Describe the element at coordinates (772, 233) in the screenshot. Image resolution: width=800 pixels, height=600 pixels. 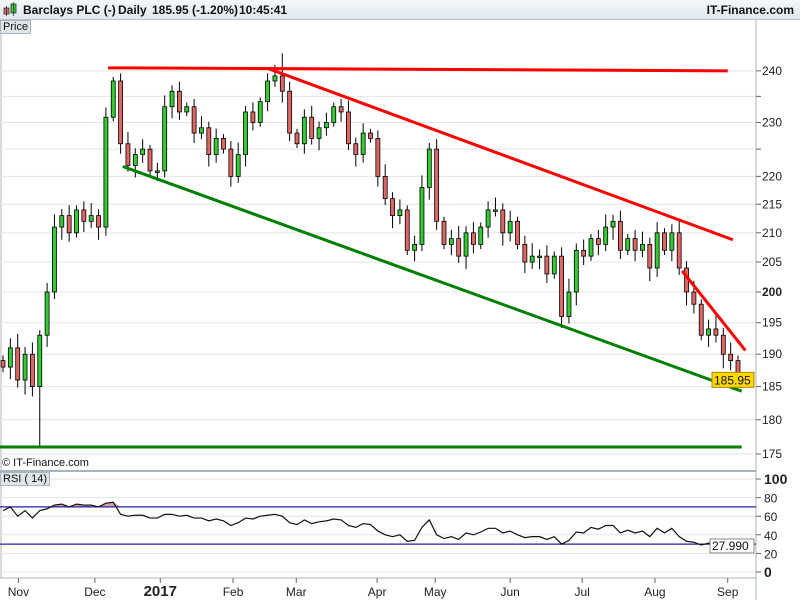
I see `y-tick-label: 210` at that location.